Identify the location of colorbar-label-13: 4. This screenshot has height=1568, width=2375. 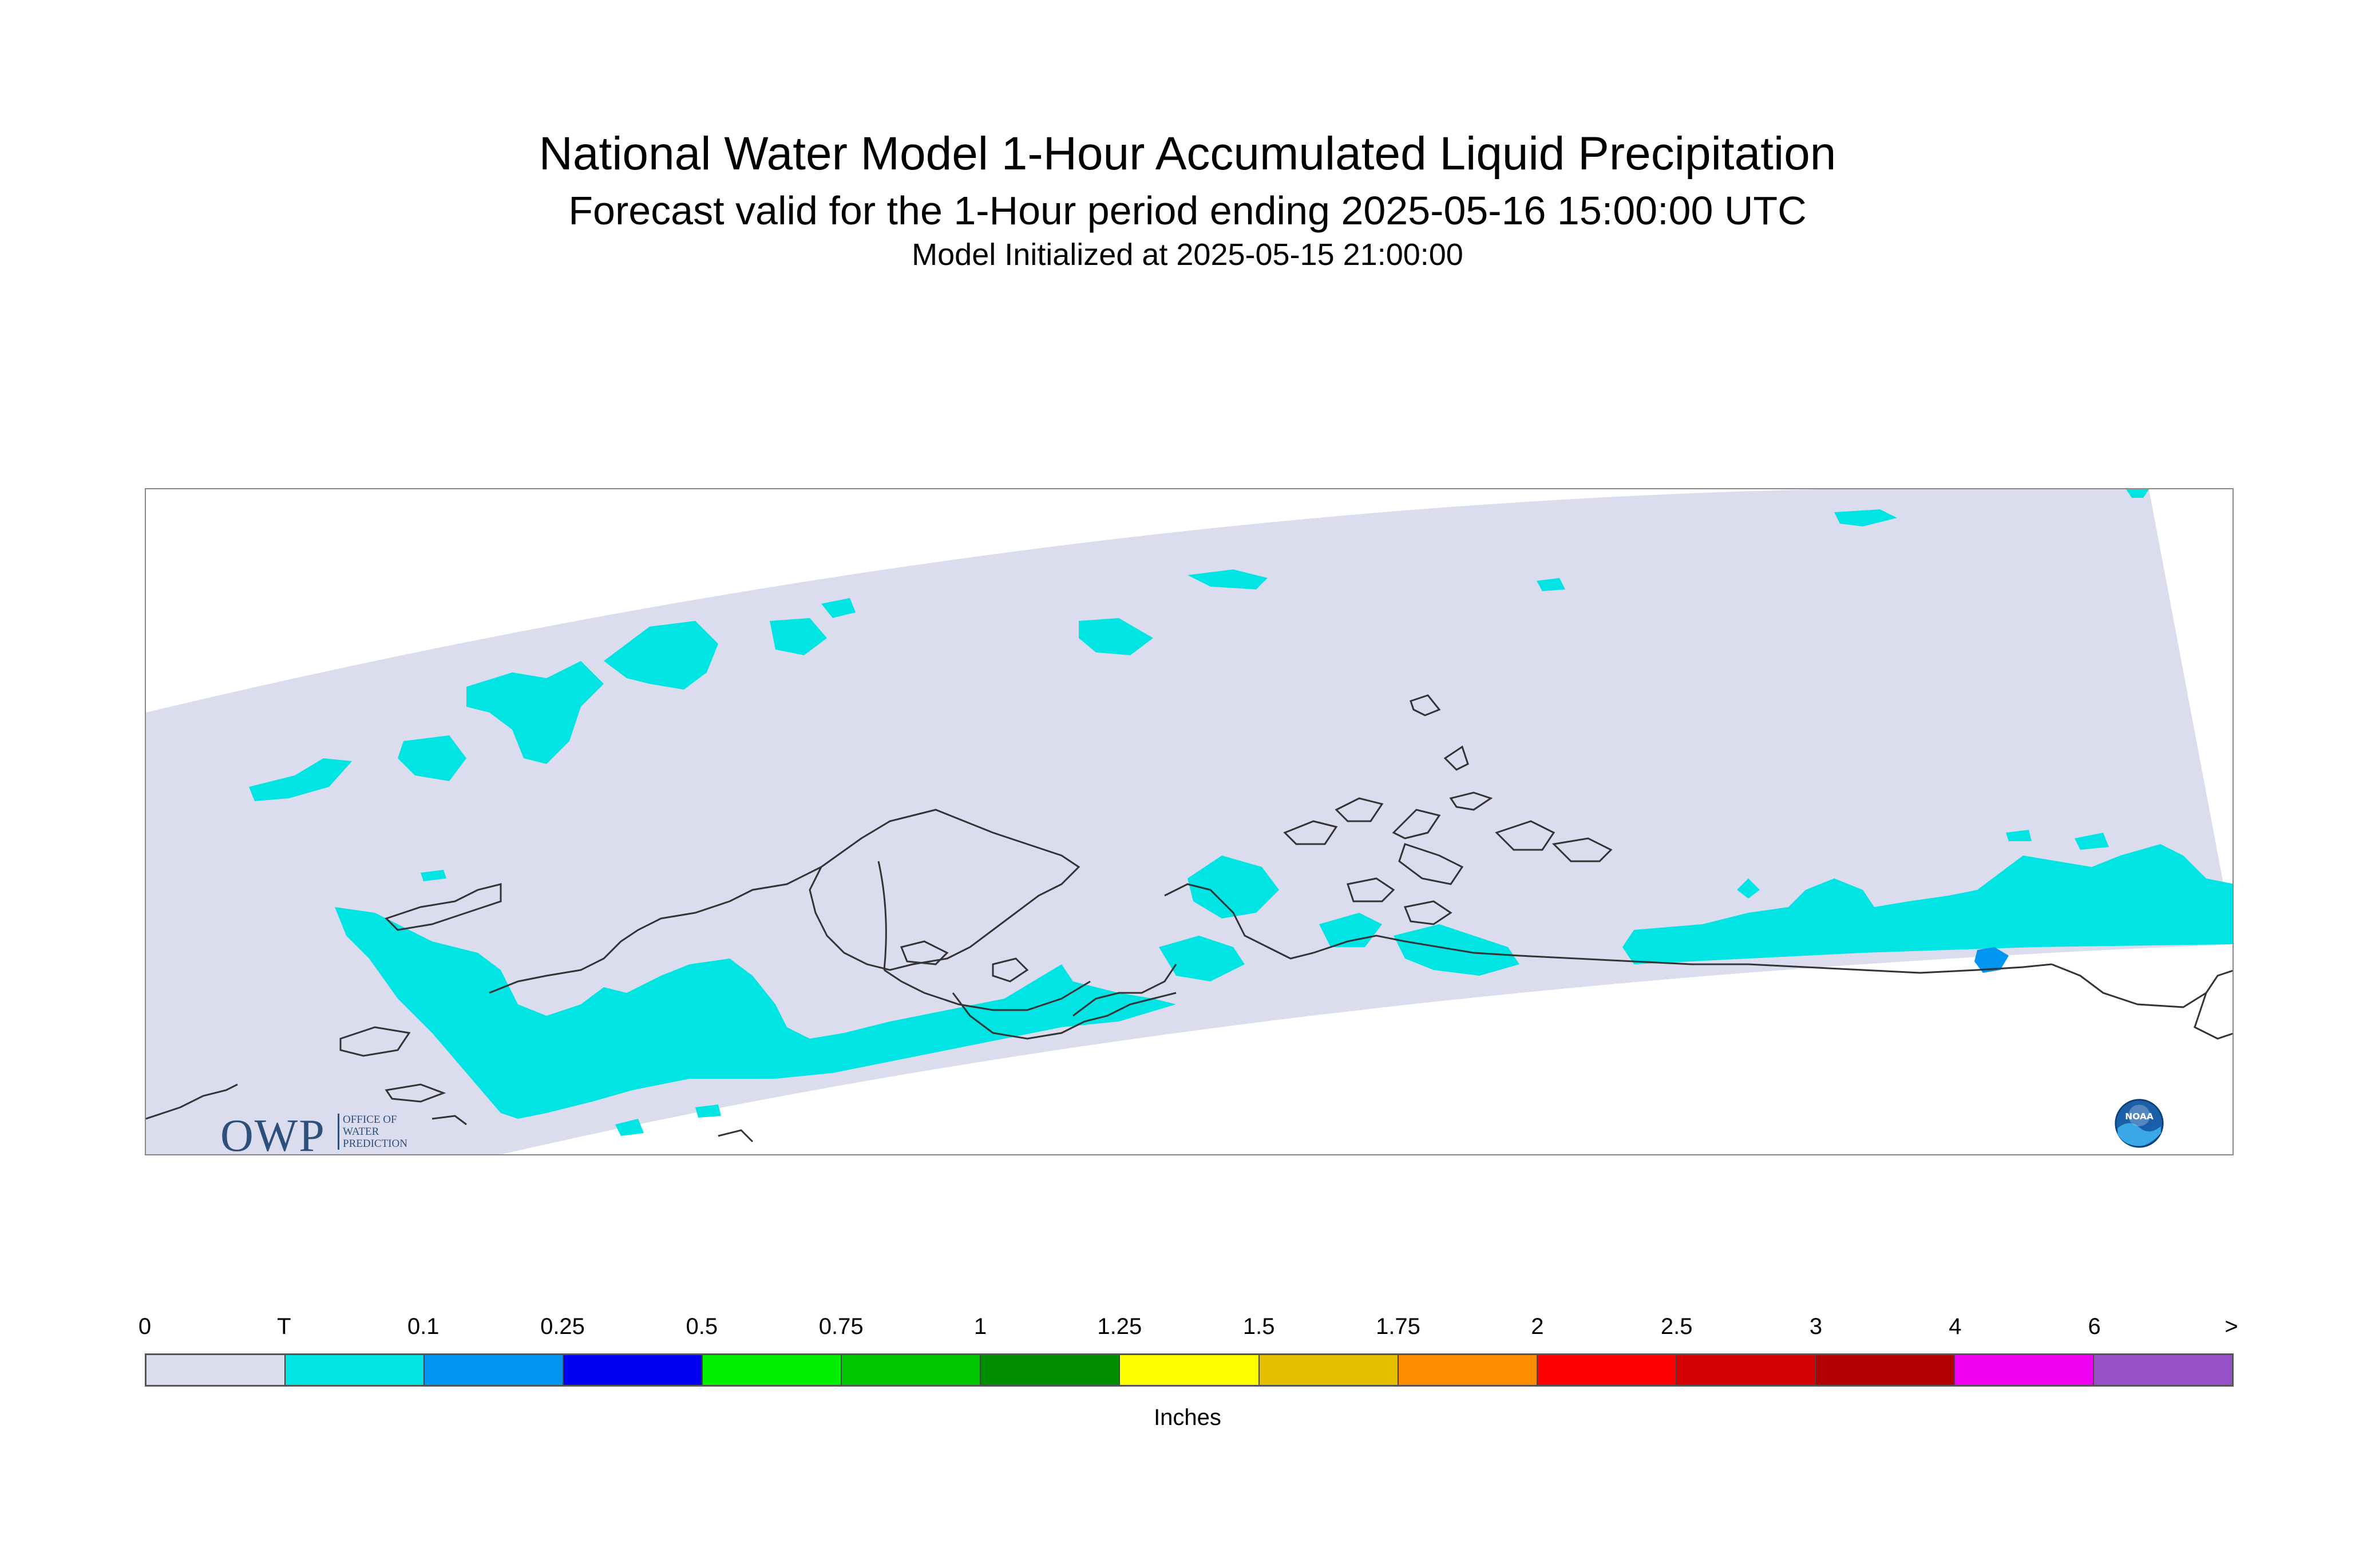
(1956, 1326).